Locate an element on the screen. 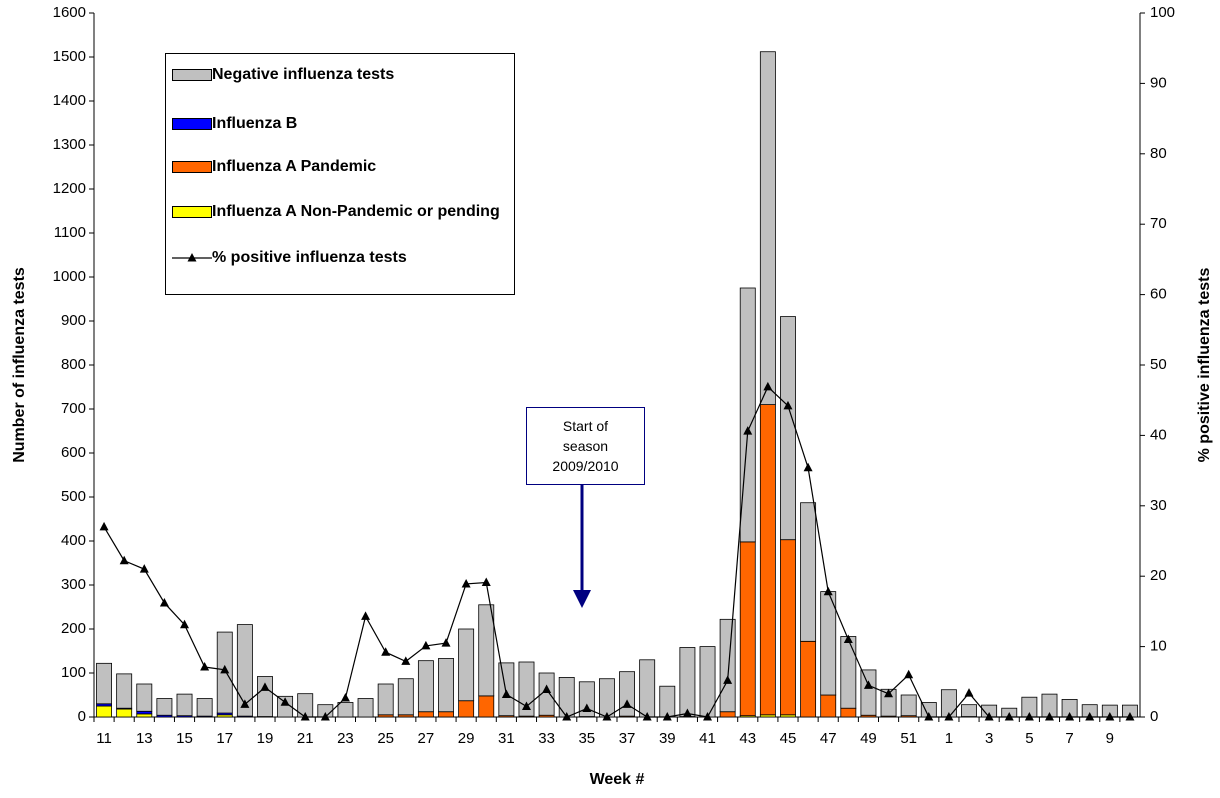  x-tick-label: 41 is located at coordinates (707, 738).